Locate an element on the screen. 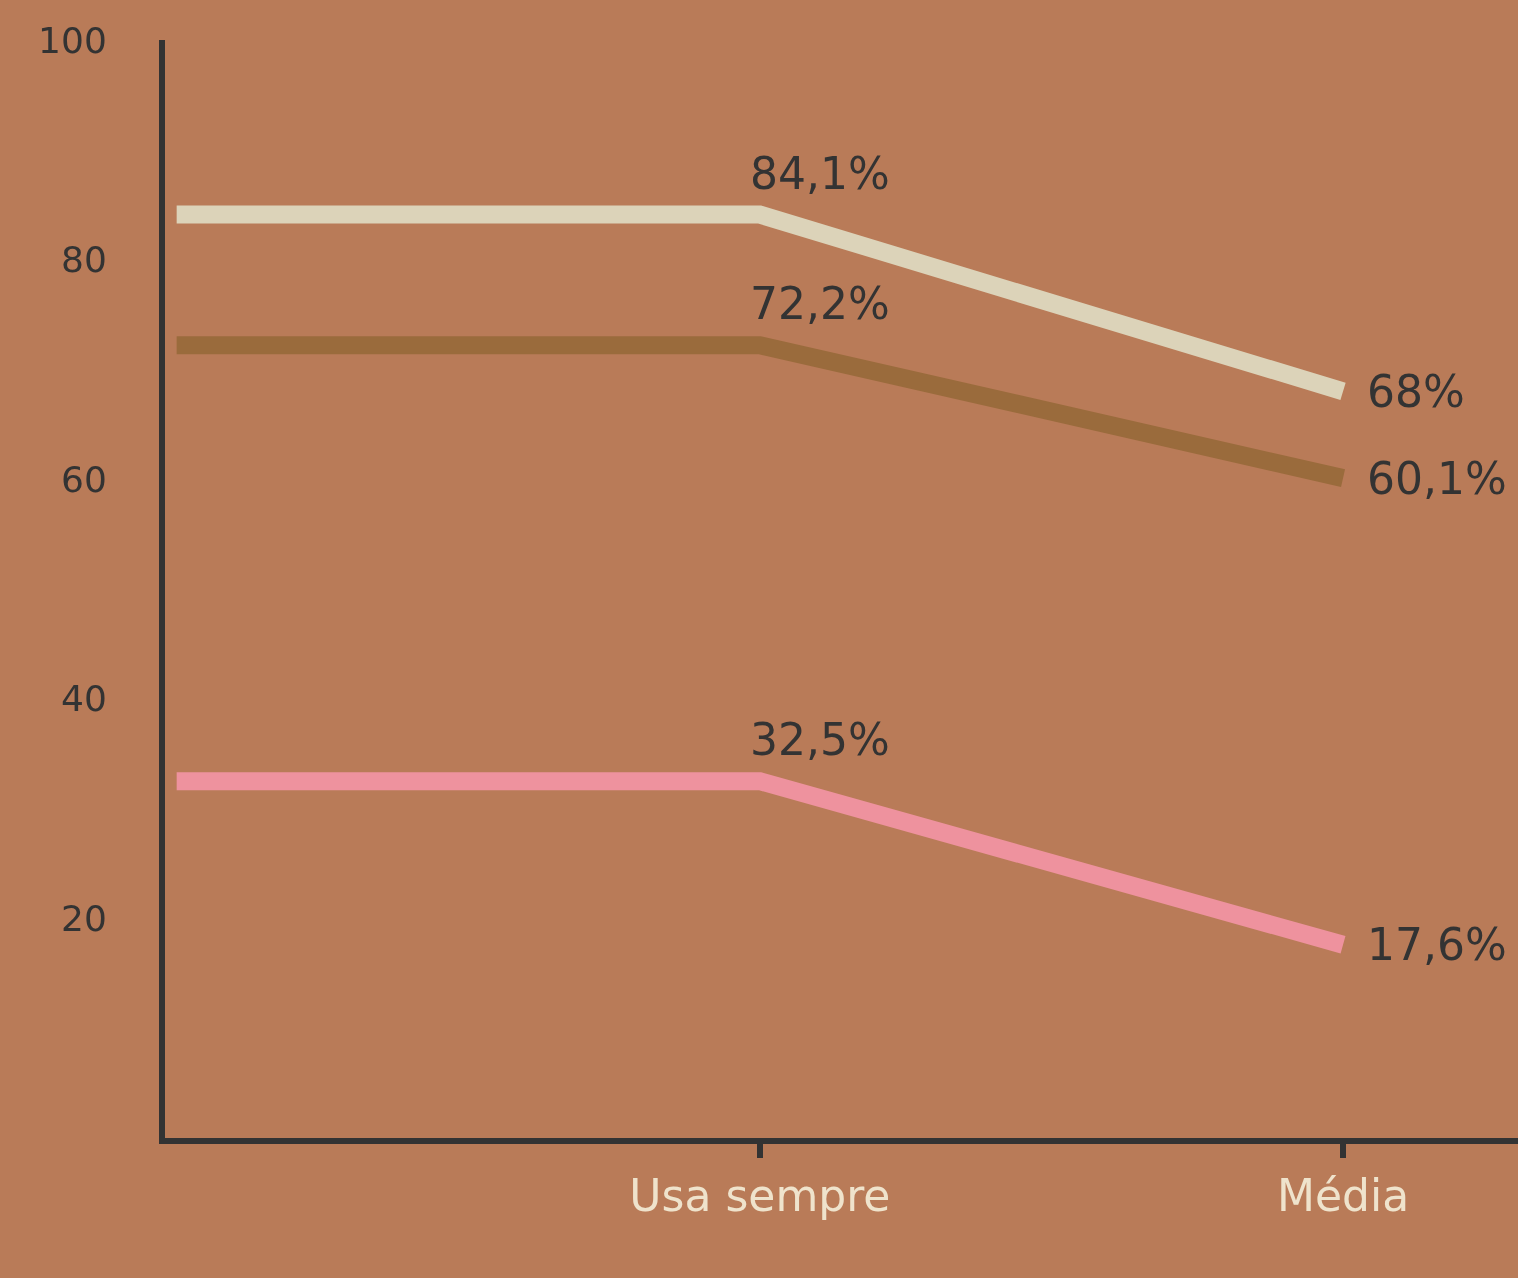  data-label: 84,1% is located at coordinates (820, 173).